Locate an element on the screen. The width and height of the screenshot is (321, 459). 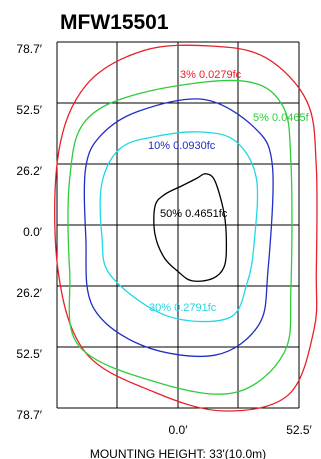
contour-label: 3% 0.0279fc is located at coordinates (211, 75).